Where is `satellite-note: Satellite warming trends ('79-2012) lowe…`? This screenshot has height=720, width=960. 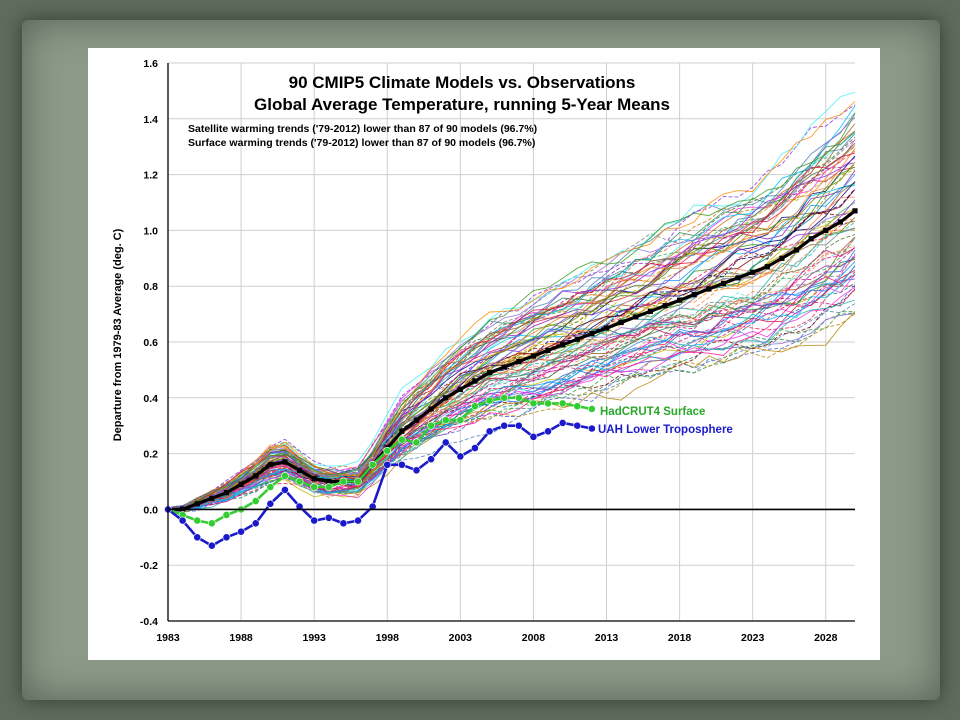 satellite-note: Satellite warming trends ('79-2012) lowe… is located at coordinates (362, 129).